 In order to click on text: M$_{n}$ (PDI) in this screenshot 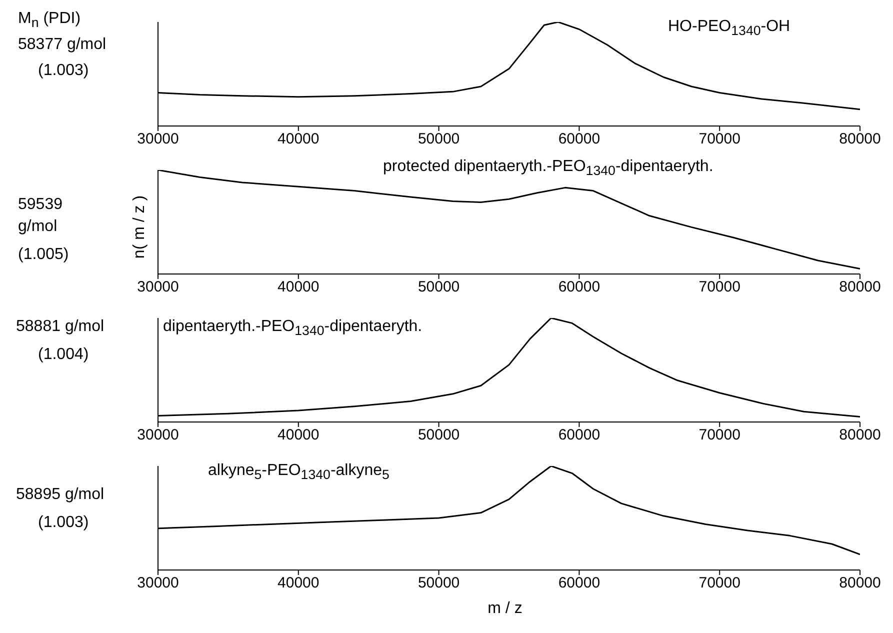, I will do `click(49, 20)`.